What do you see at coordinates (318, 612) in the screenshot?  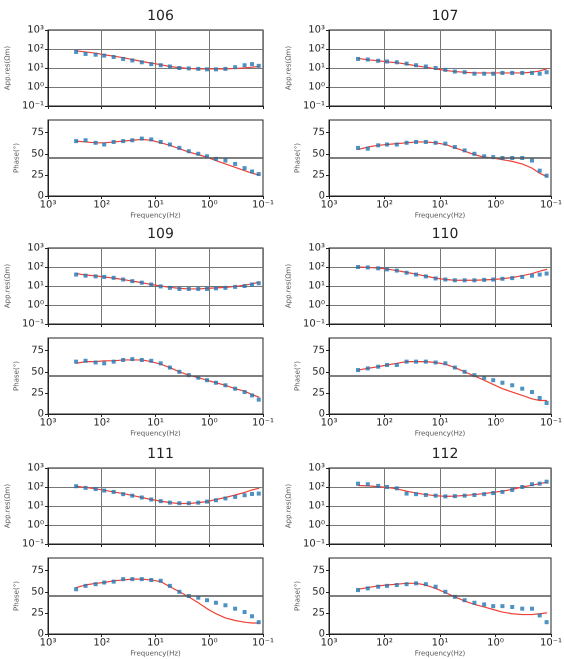 I see `y-tick-label: 25` at bounding box center [318, 612].